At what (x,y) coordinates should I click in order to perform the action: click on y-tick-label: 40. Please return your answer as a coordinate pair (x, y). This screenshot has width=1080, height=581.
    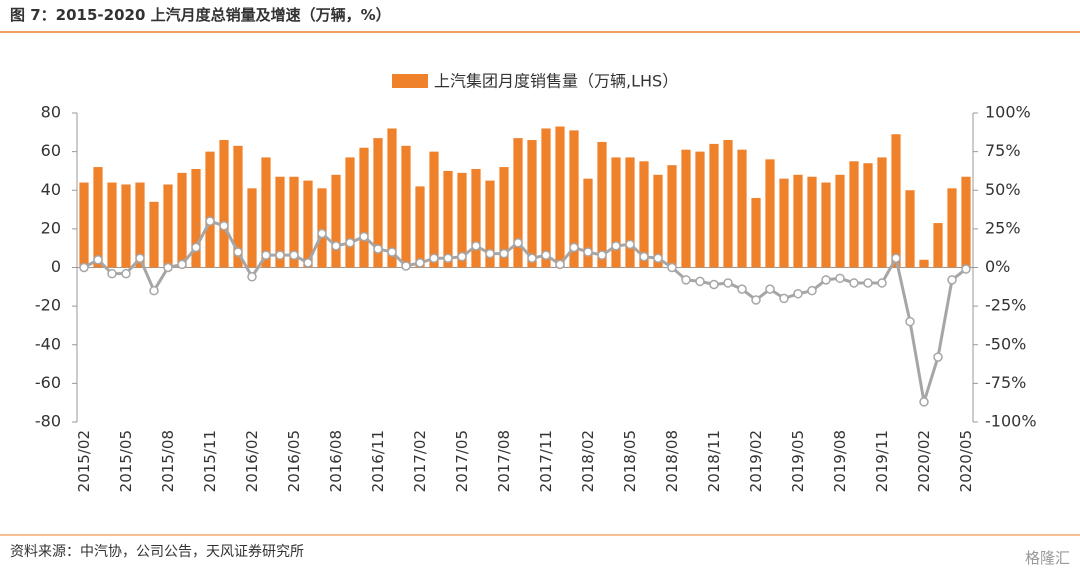
    Looking at the image, I should click on (51, 189).